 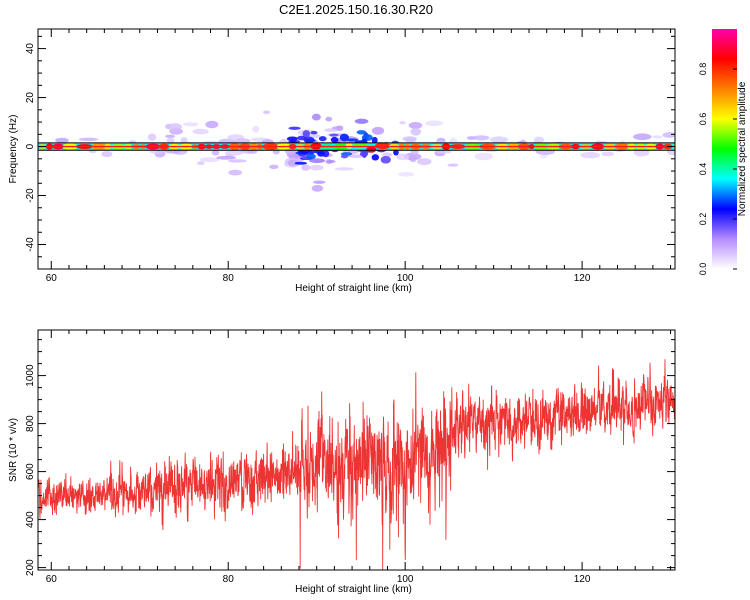 What do you see at coordinates (30, 567) in the screenshot?
I see `y-tick-label: 200` at bounding box center [30, 567].